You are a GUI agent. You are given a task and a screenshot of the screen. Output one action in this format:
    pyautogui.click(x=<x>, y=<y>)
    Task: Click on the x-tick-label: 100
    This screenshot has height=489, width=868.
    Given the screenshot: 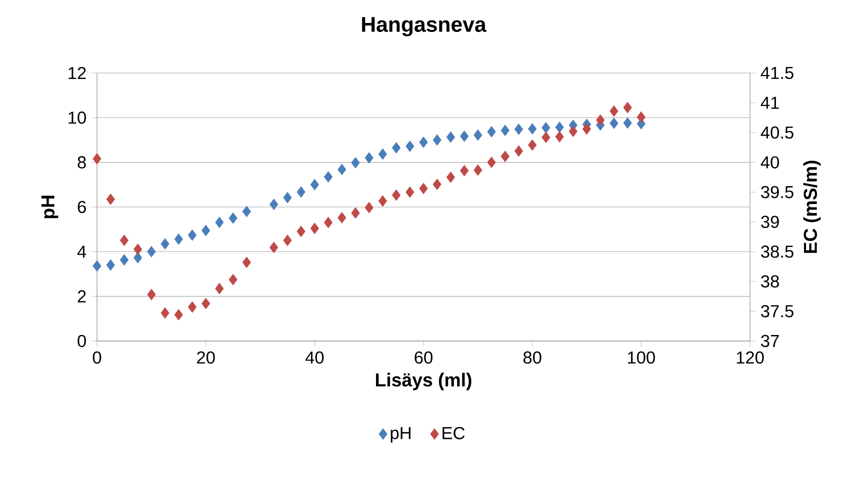 What is the action you would take?
    pyautogui.click(x=641, y=357)
    